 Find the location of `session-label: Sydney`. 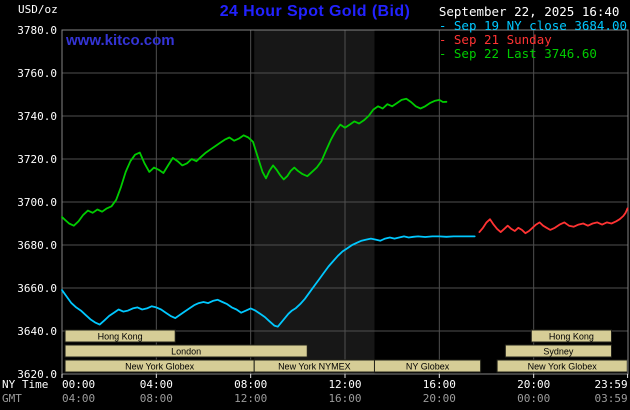

session-label: Sydney is located at coordinates (558, 352).